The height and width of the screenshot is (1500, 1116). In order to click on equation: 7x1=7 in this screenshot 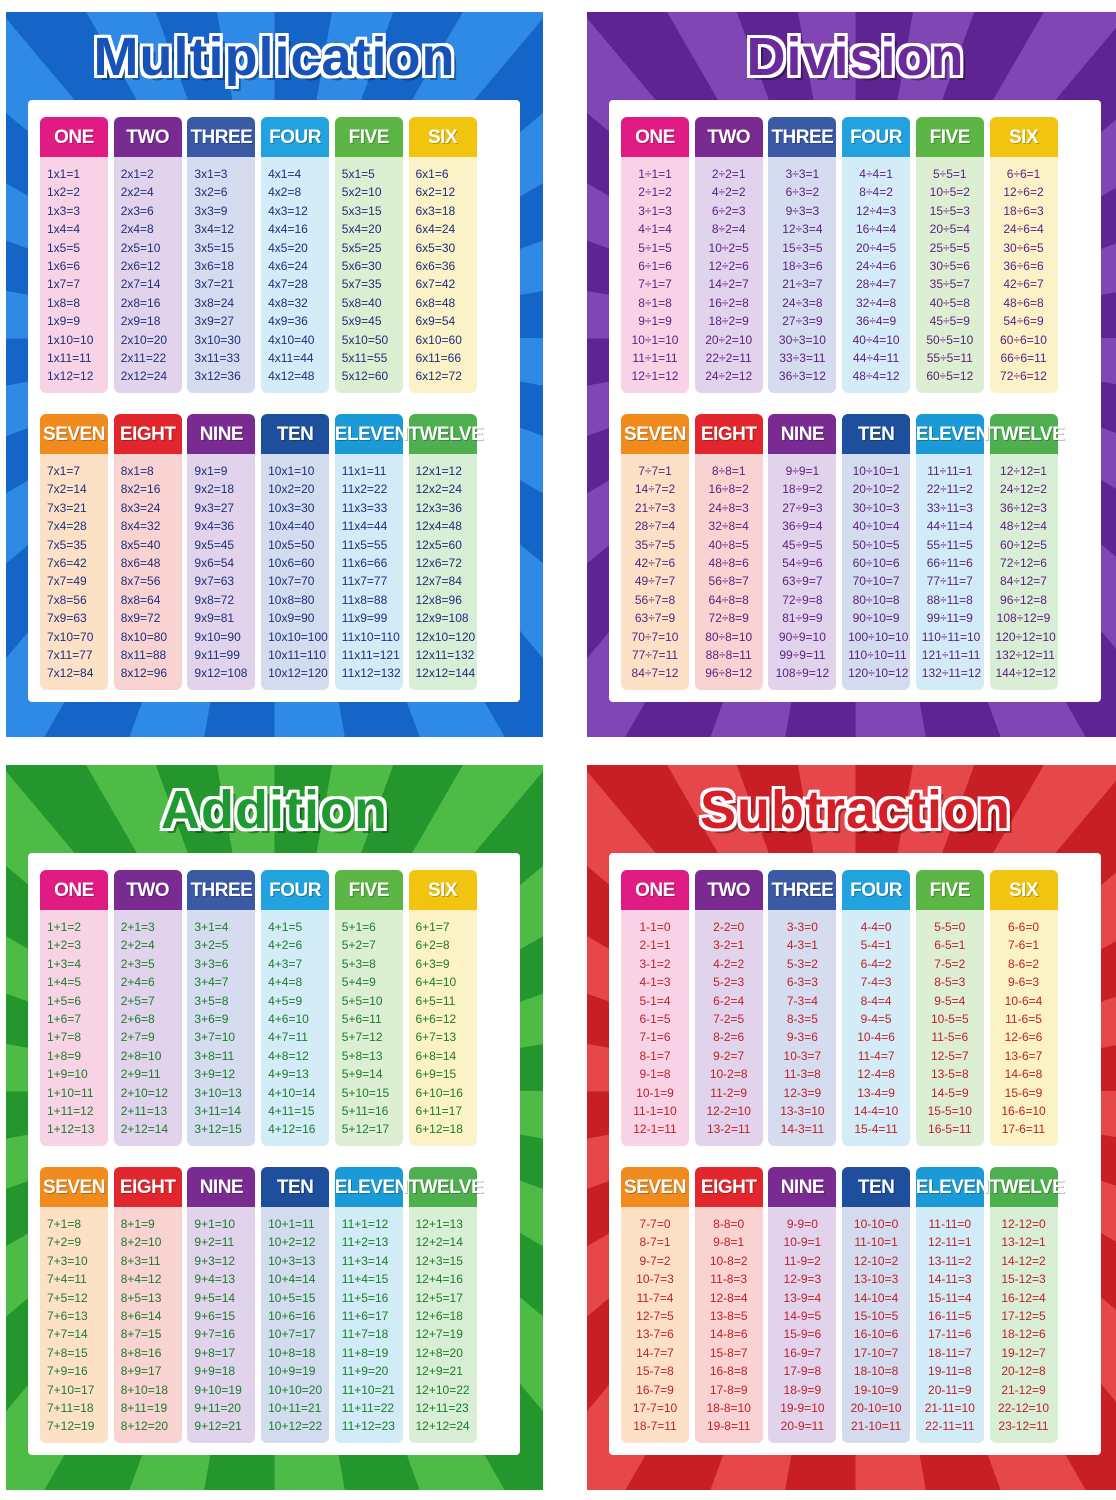, I will do `click(64, 471)`.